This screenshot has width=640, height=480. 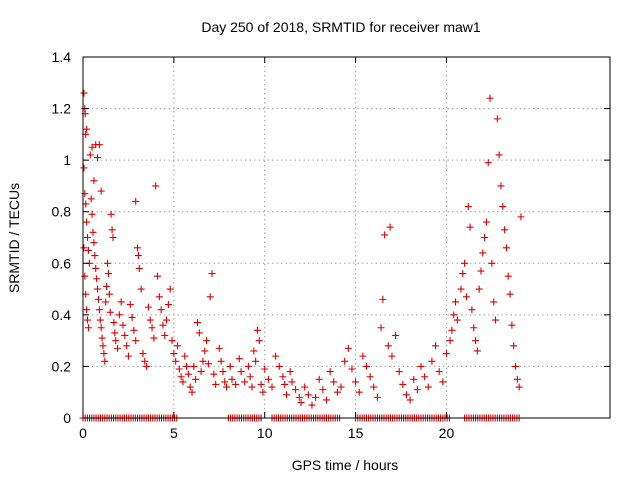 I want to click on x-tick-label: 0, so click(x=83, y=433).